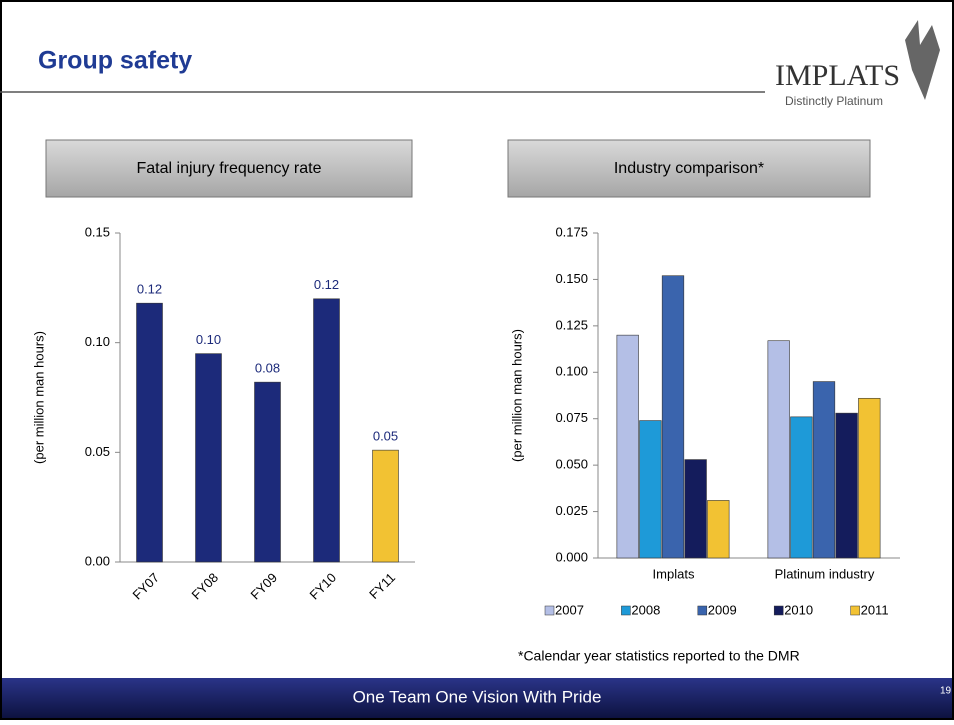  Describe the element at coordinates (571, 371) in the screenshot. I see `y-tick-label: 0.100` at that location.